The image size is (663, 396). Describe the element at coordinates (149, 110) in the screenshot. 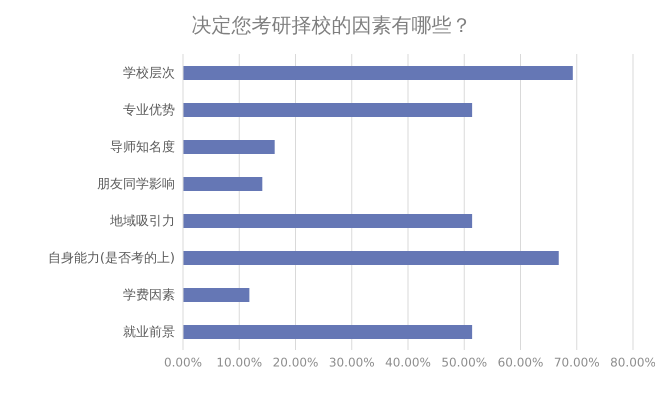

I see `y-tick-label: 专业优势` at that location.